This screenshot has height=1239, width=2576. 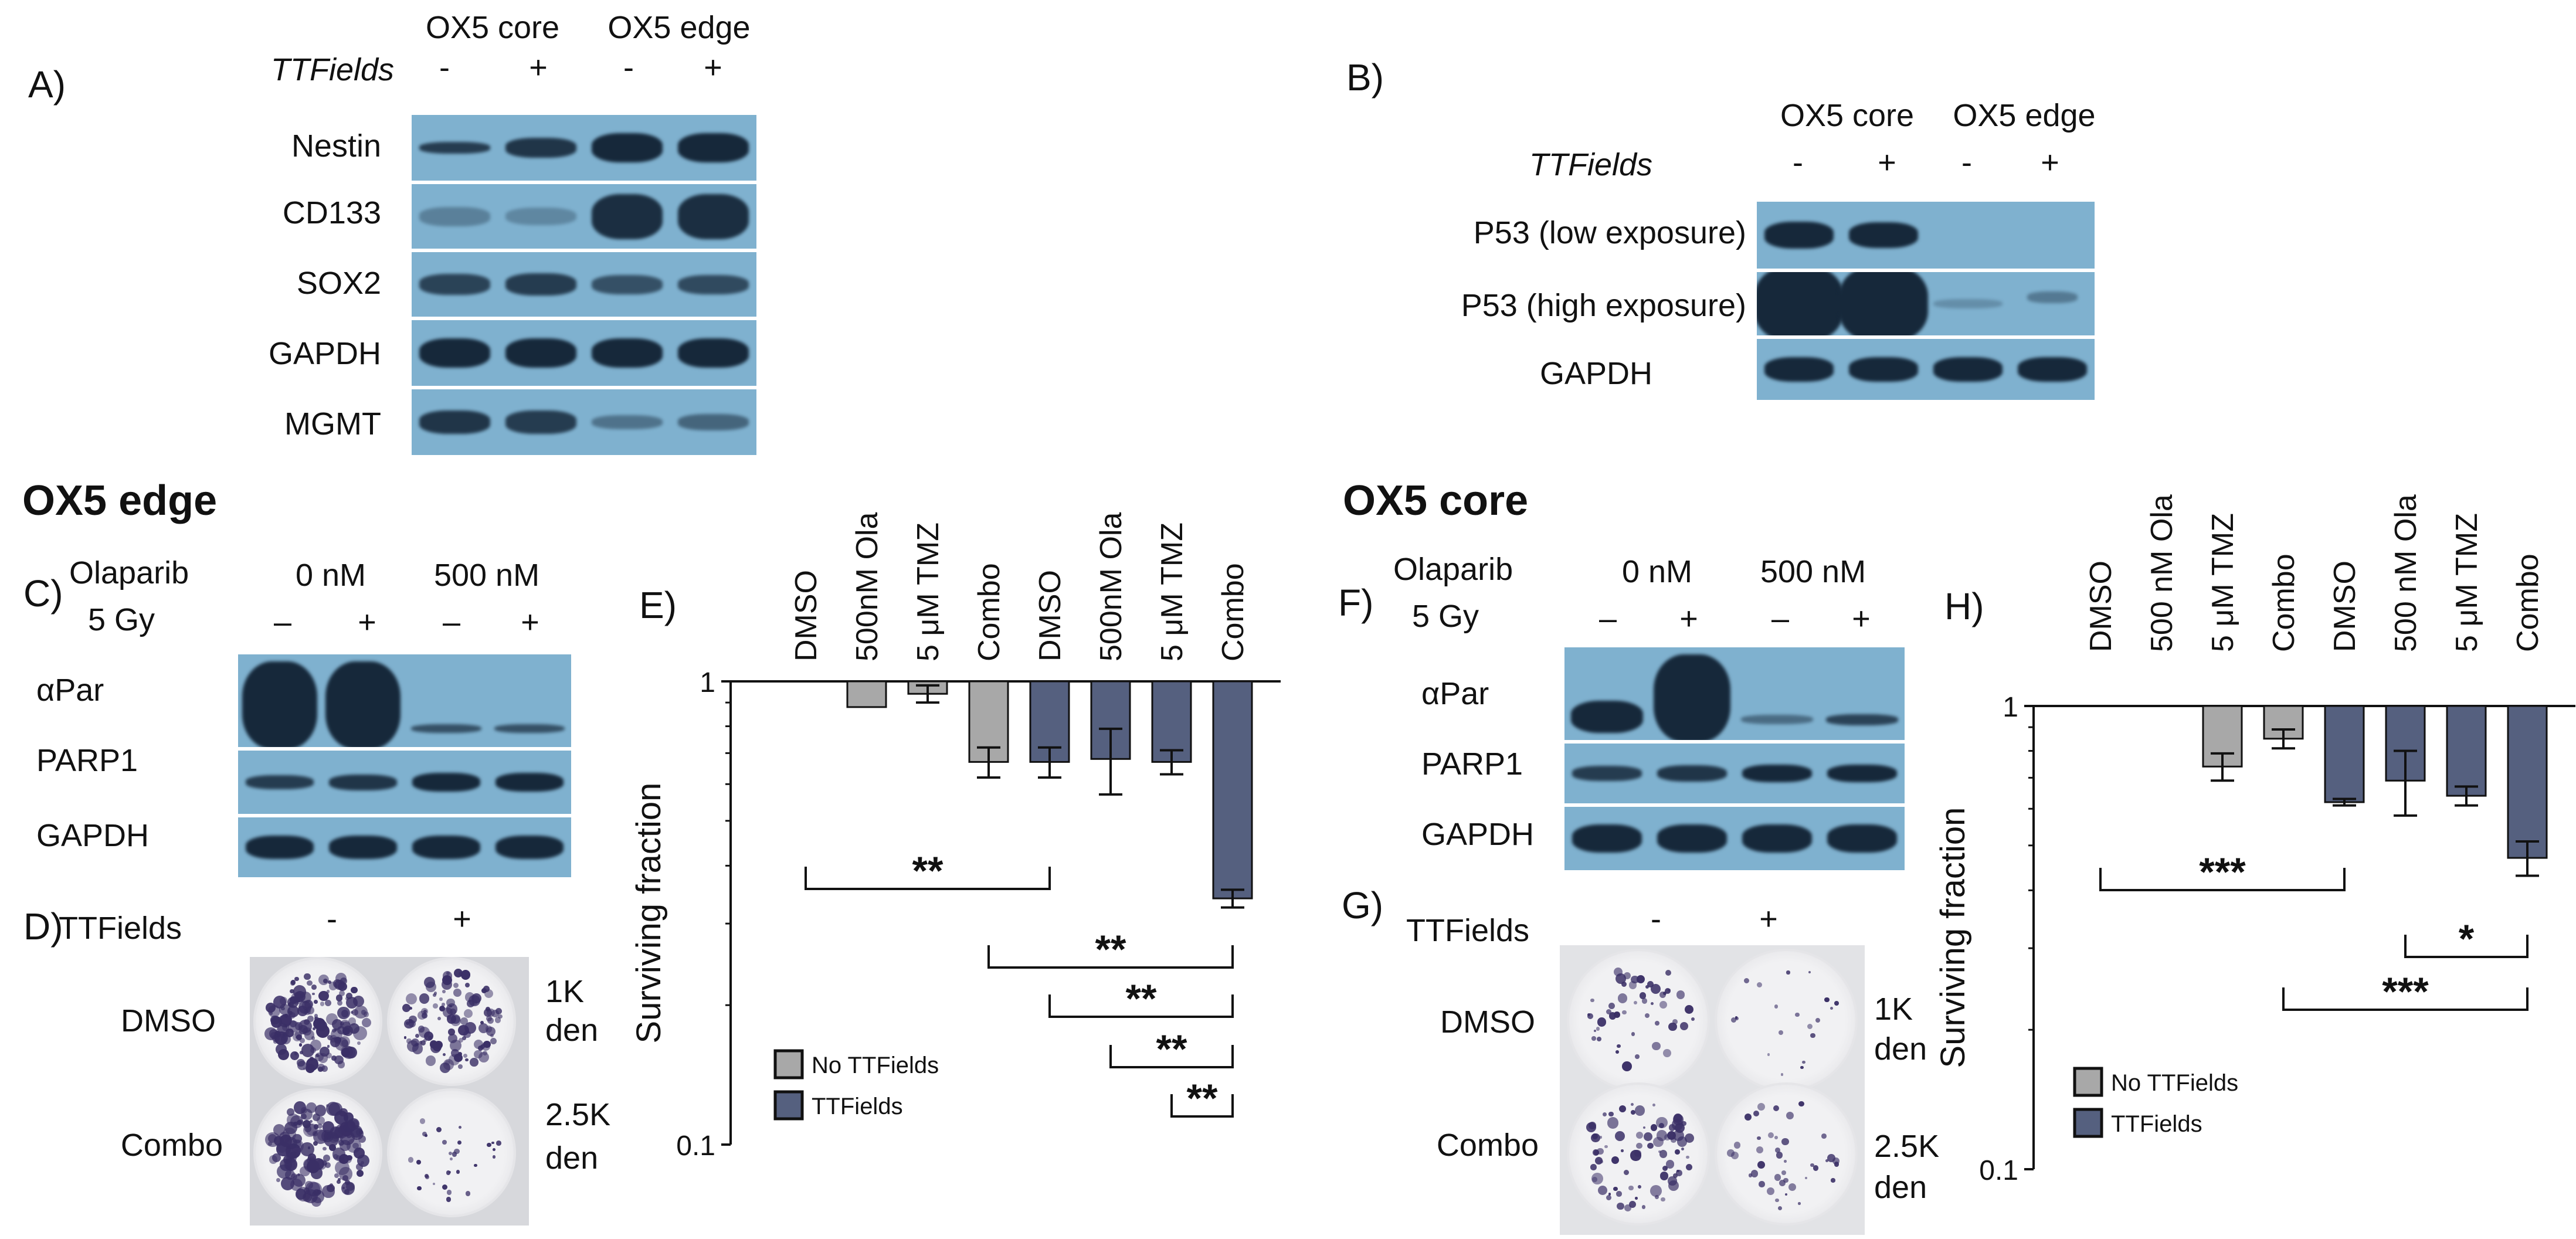 What do you see at coordinates (1487, 1022) in the screenshot?
I see `panel-g-row-dmso: DMSO` at bounding box center [1487, 1022].